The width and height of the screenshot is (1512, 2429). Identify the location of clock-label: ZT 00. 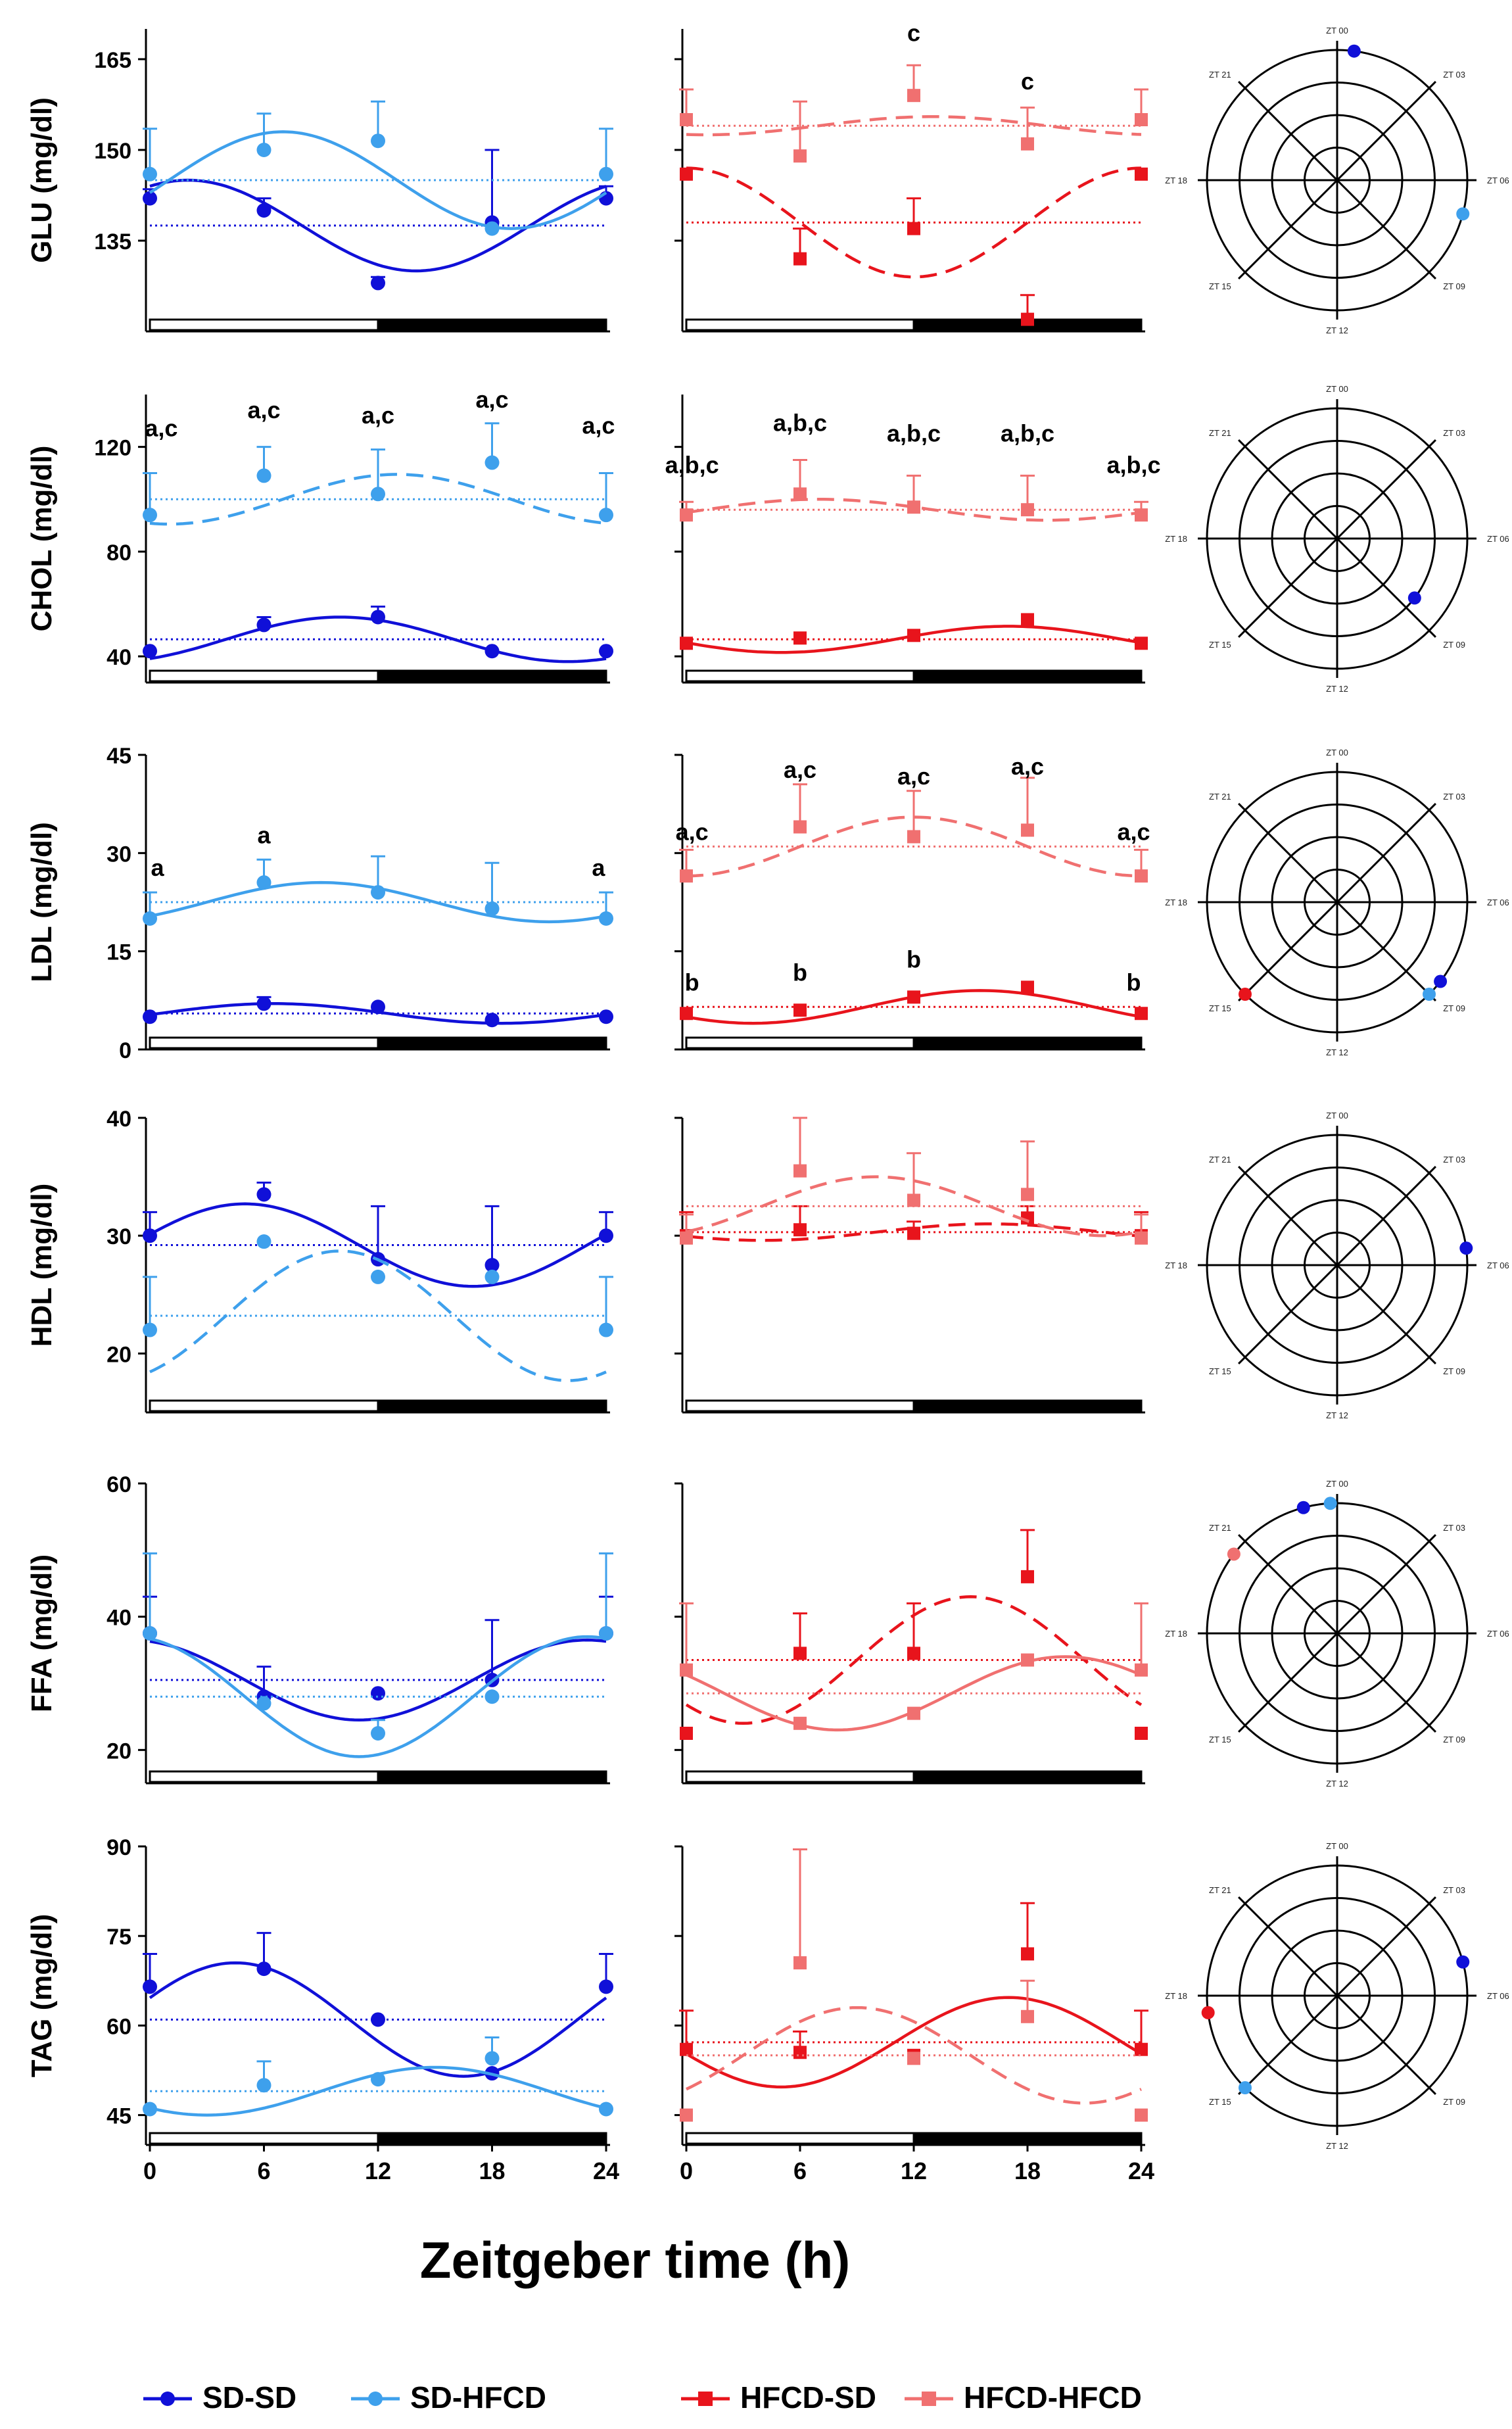
(1337, 1115).